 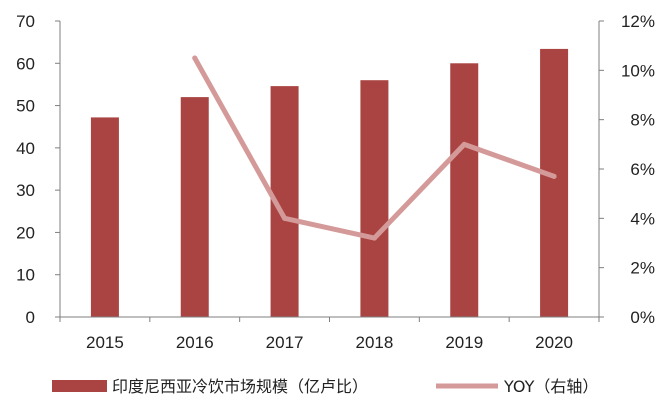 I want to click on left-tick-label: 10, so click(x=25, y=275).